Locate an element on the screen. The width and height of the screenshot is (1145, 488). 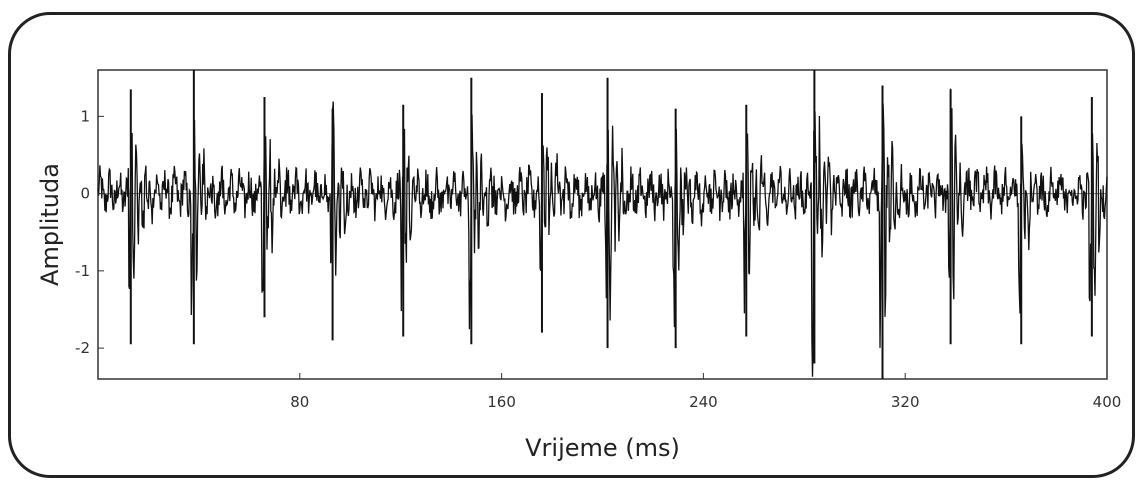
x-tick-label: 160 is located at coordinates (501, 402).